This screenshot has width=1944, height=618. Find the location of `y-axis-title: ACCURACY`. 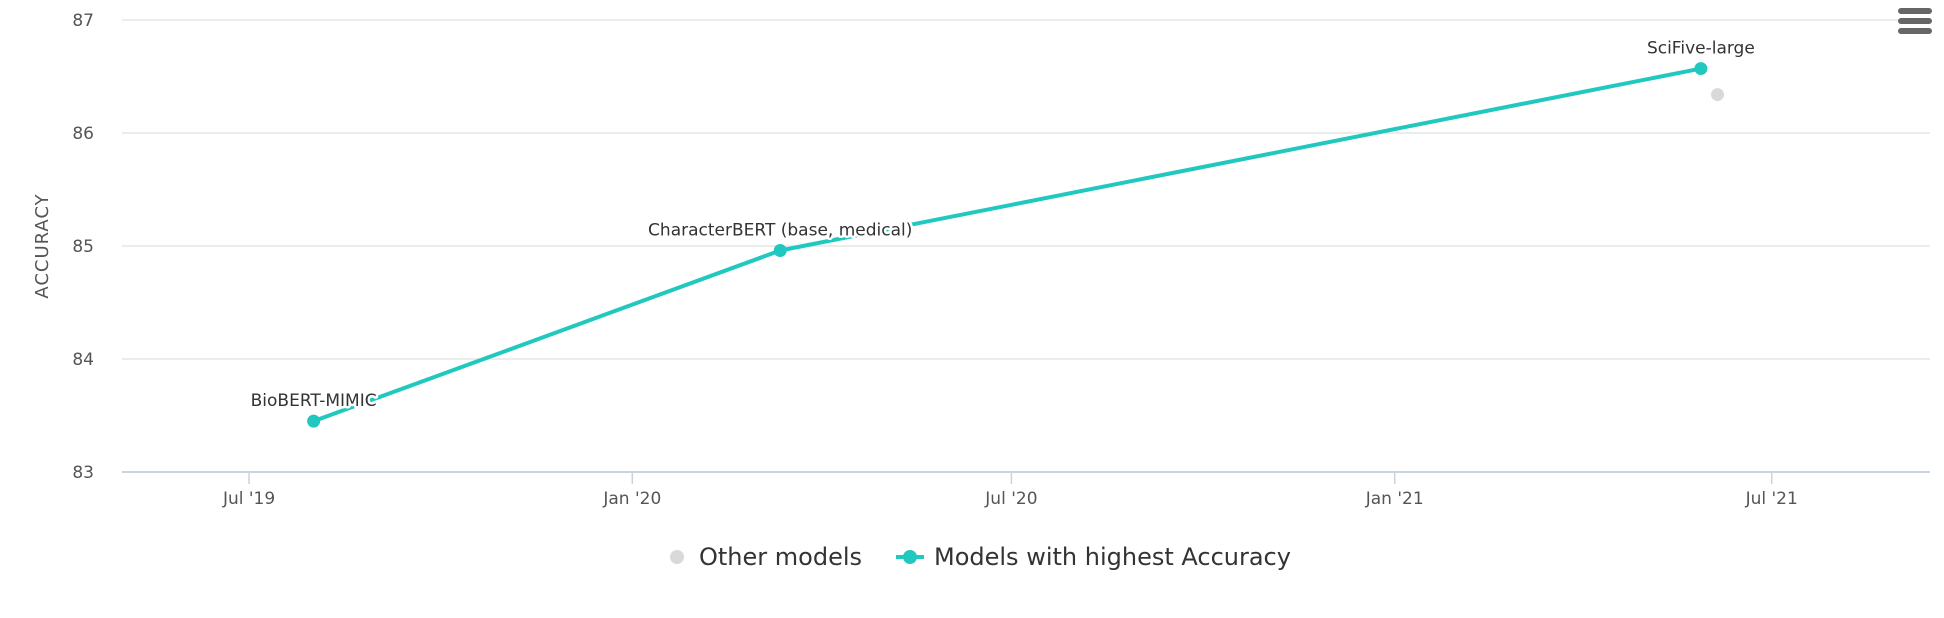

y-axis-title: ACCURACY is located at coordinates (42, 245).